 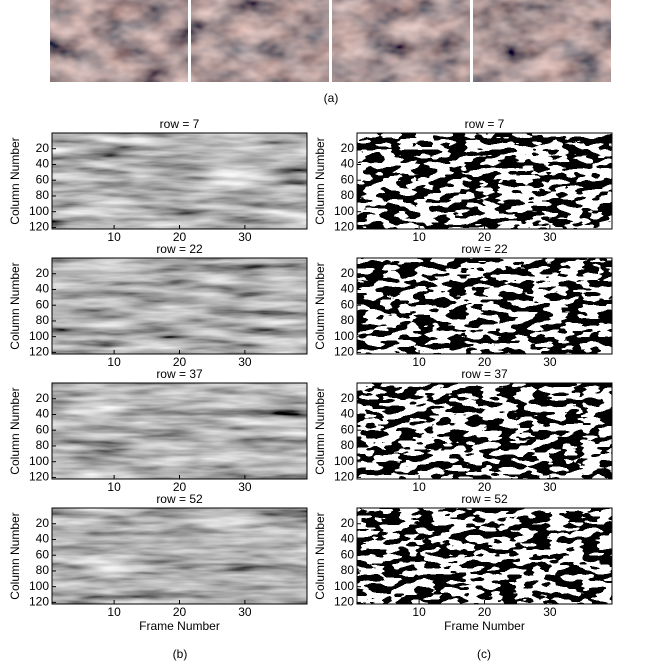 I want to click on photo-strip, so click(x=330, y=41).